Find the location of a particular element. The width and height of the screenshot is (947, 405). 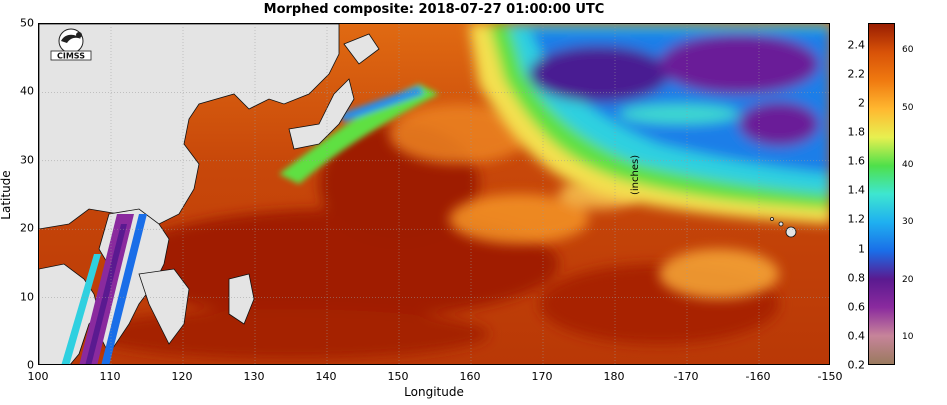

colorbar-left-tick: 0.8 is located at coordinates (856, 278).